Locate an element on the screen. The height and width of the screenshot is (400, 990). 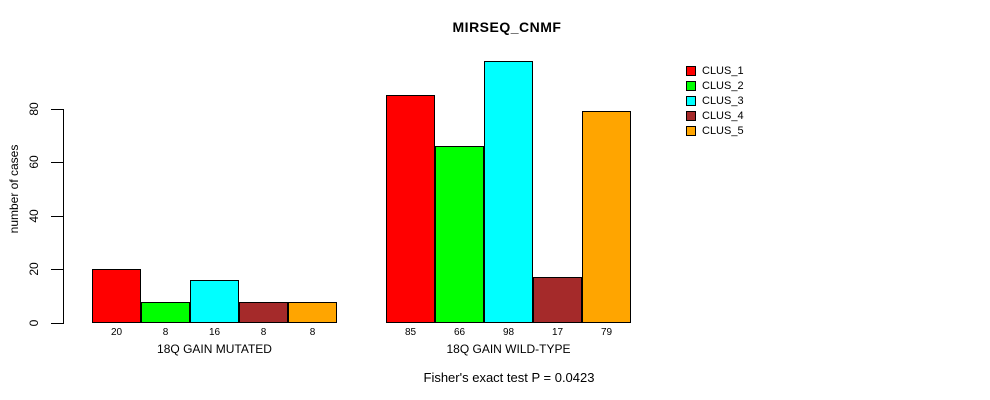
group-label: 18Q GAIN WILD-TYPE is located at coordinates (508, 349).